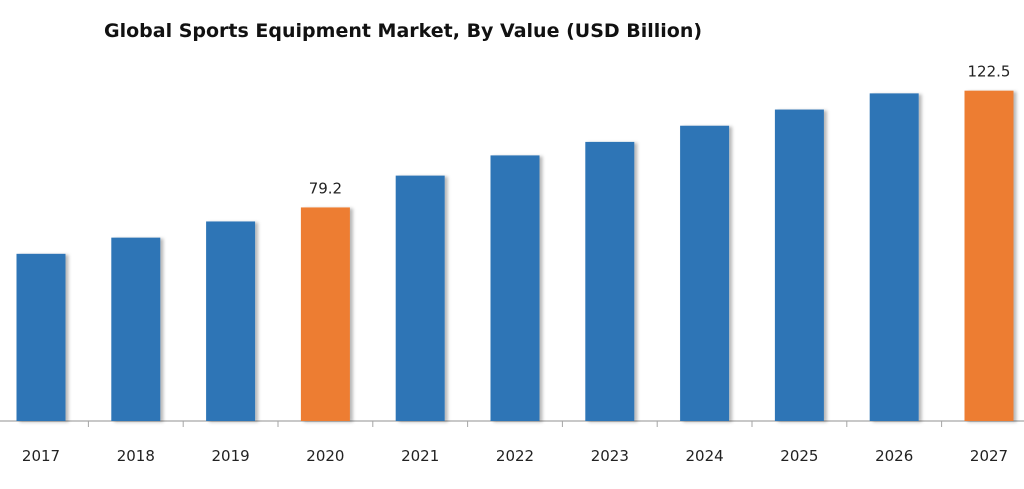 Image resolution: width=1024 pixels, height=489 pixels. What do you see at coordinates (420, 456) in the screenshot?
I see `x-tick-label-2021: 2021` at bounding box center [420, 456].